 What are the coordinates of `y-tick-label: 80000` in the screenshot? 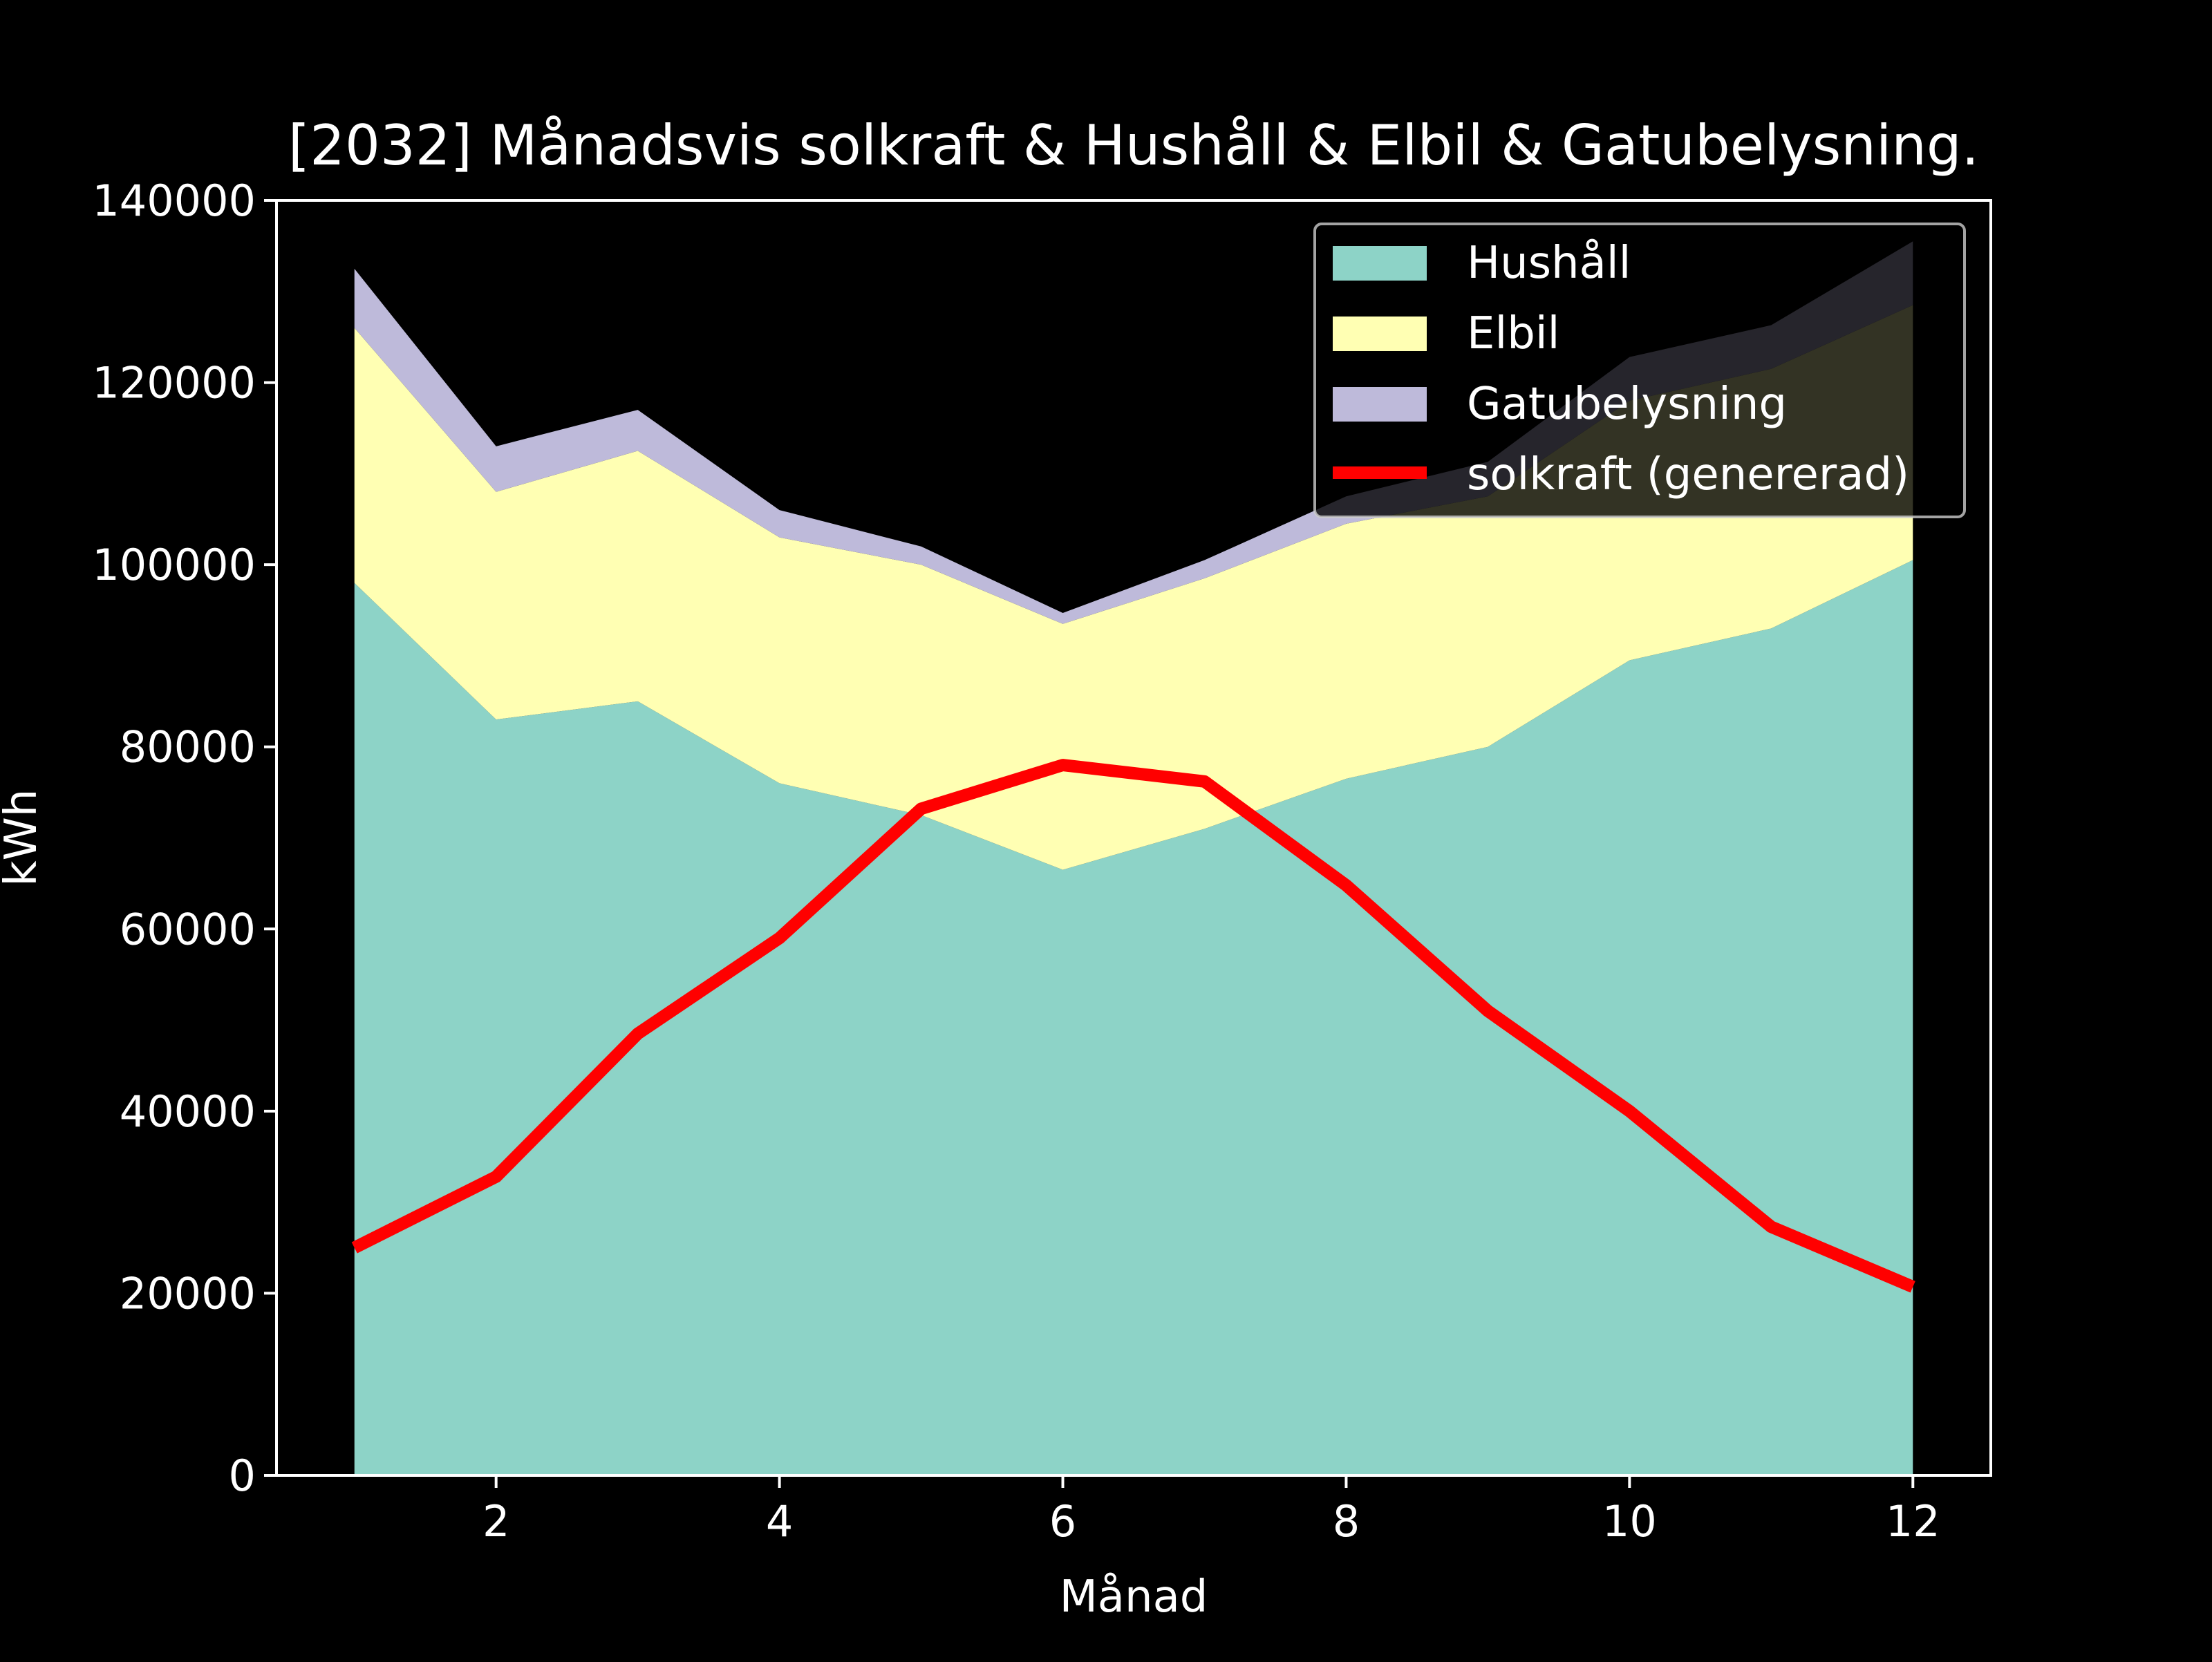 It's located at (188, 747).